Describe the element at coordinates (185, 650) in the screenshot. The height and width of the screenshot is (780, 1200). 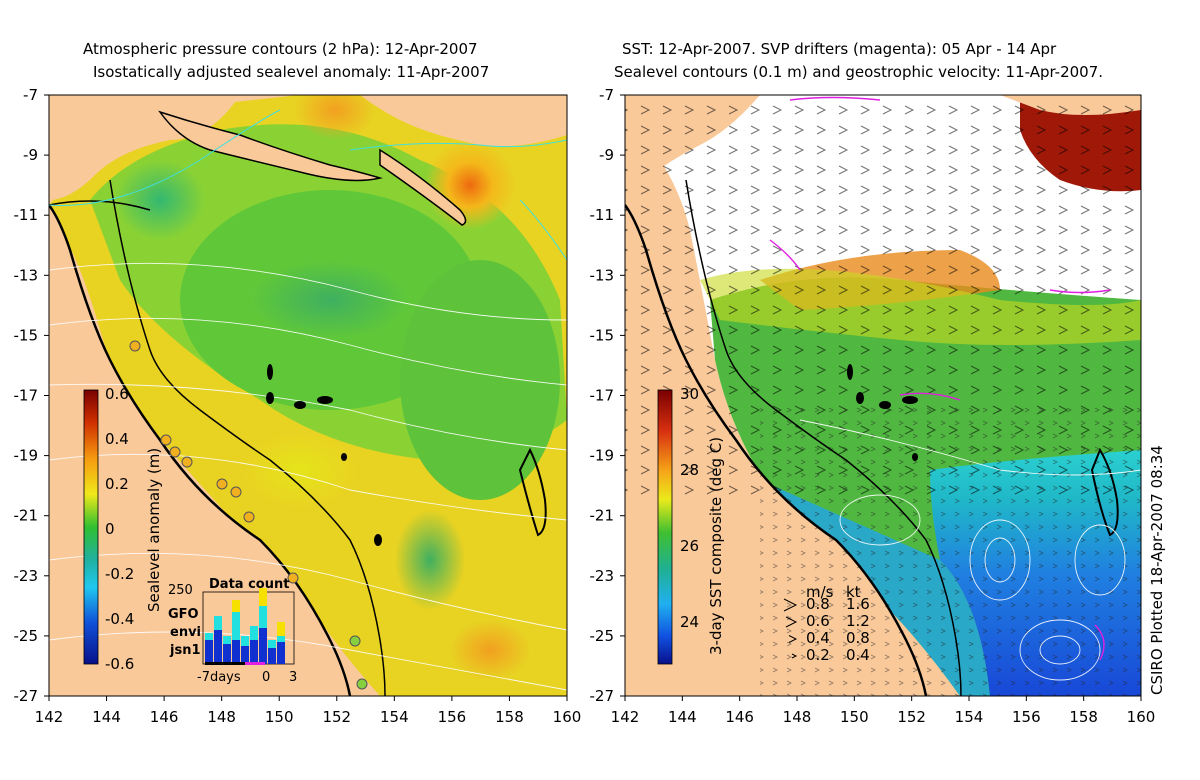
I see `legend-jsn1: jsn1` at that location.